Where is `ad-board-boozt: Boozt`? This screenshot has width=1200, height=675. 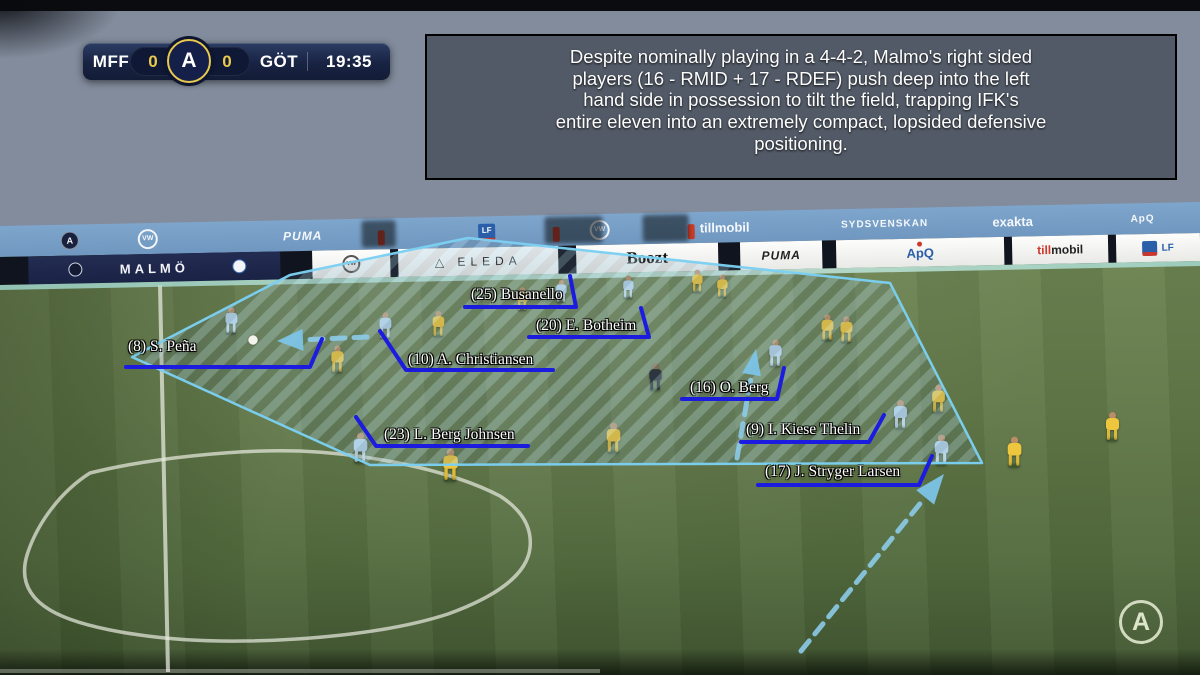 ad-board-boozt: Boozt is located at coordinates (647, 258).